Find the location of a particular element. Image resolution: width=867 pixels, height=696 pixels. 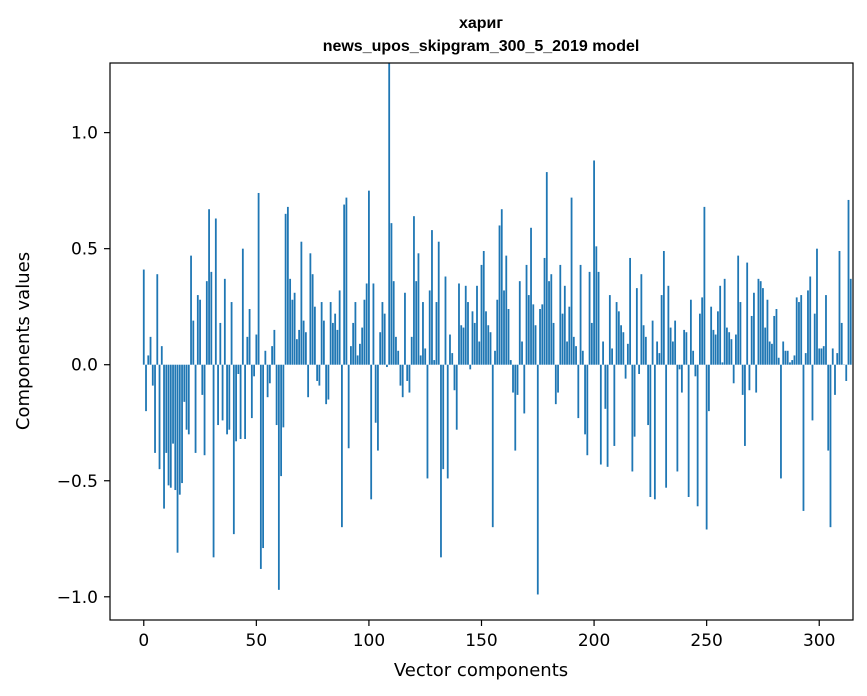

x-tick-label: 150 is located at coordinates (481, 641).